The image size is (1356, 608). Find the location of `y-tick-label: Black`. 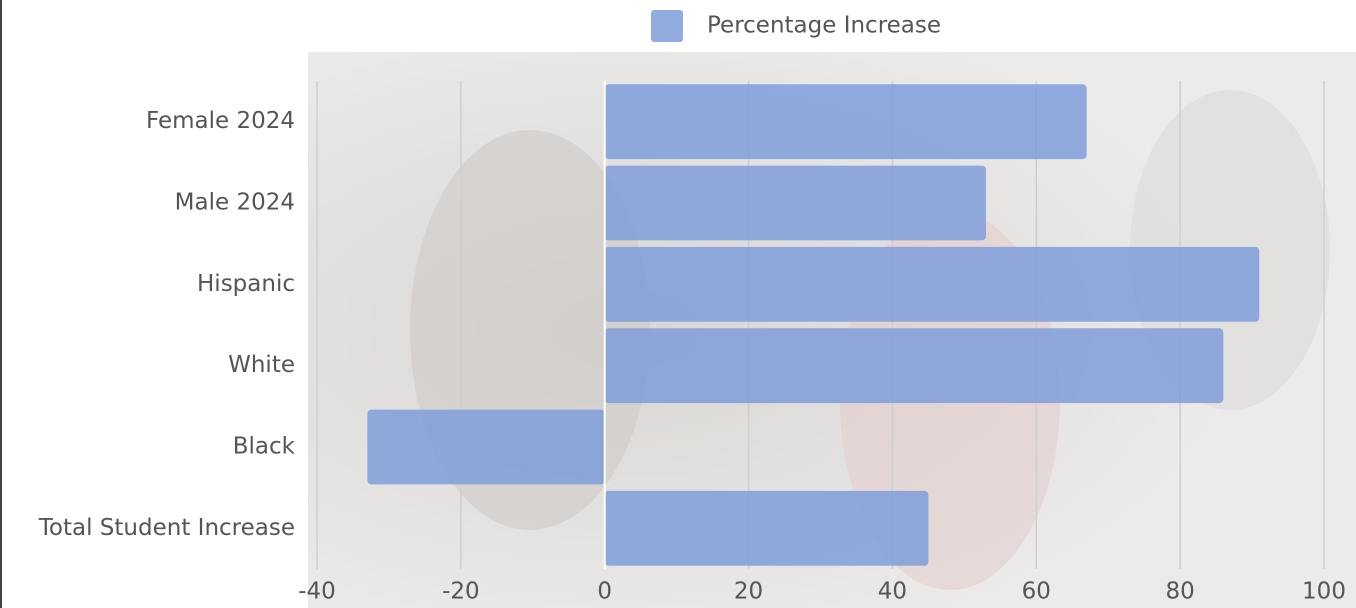

y-tick-label: Black is located at coordinates (264, 447).